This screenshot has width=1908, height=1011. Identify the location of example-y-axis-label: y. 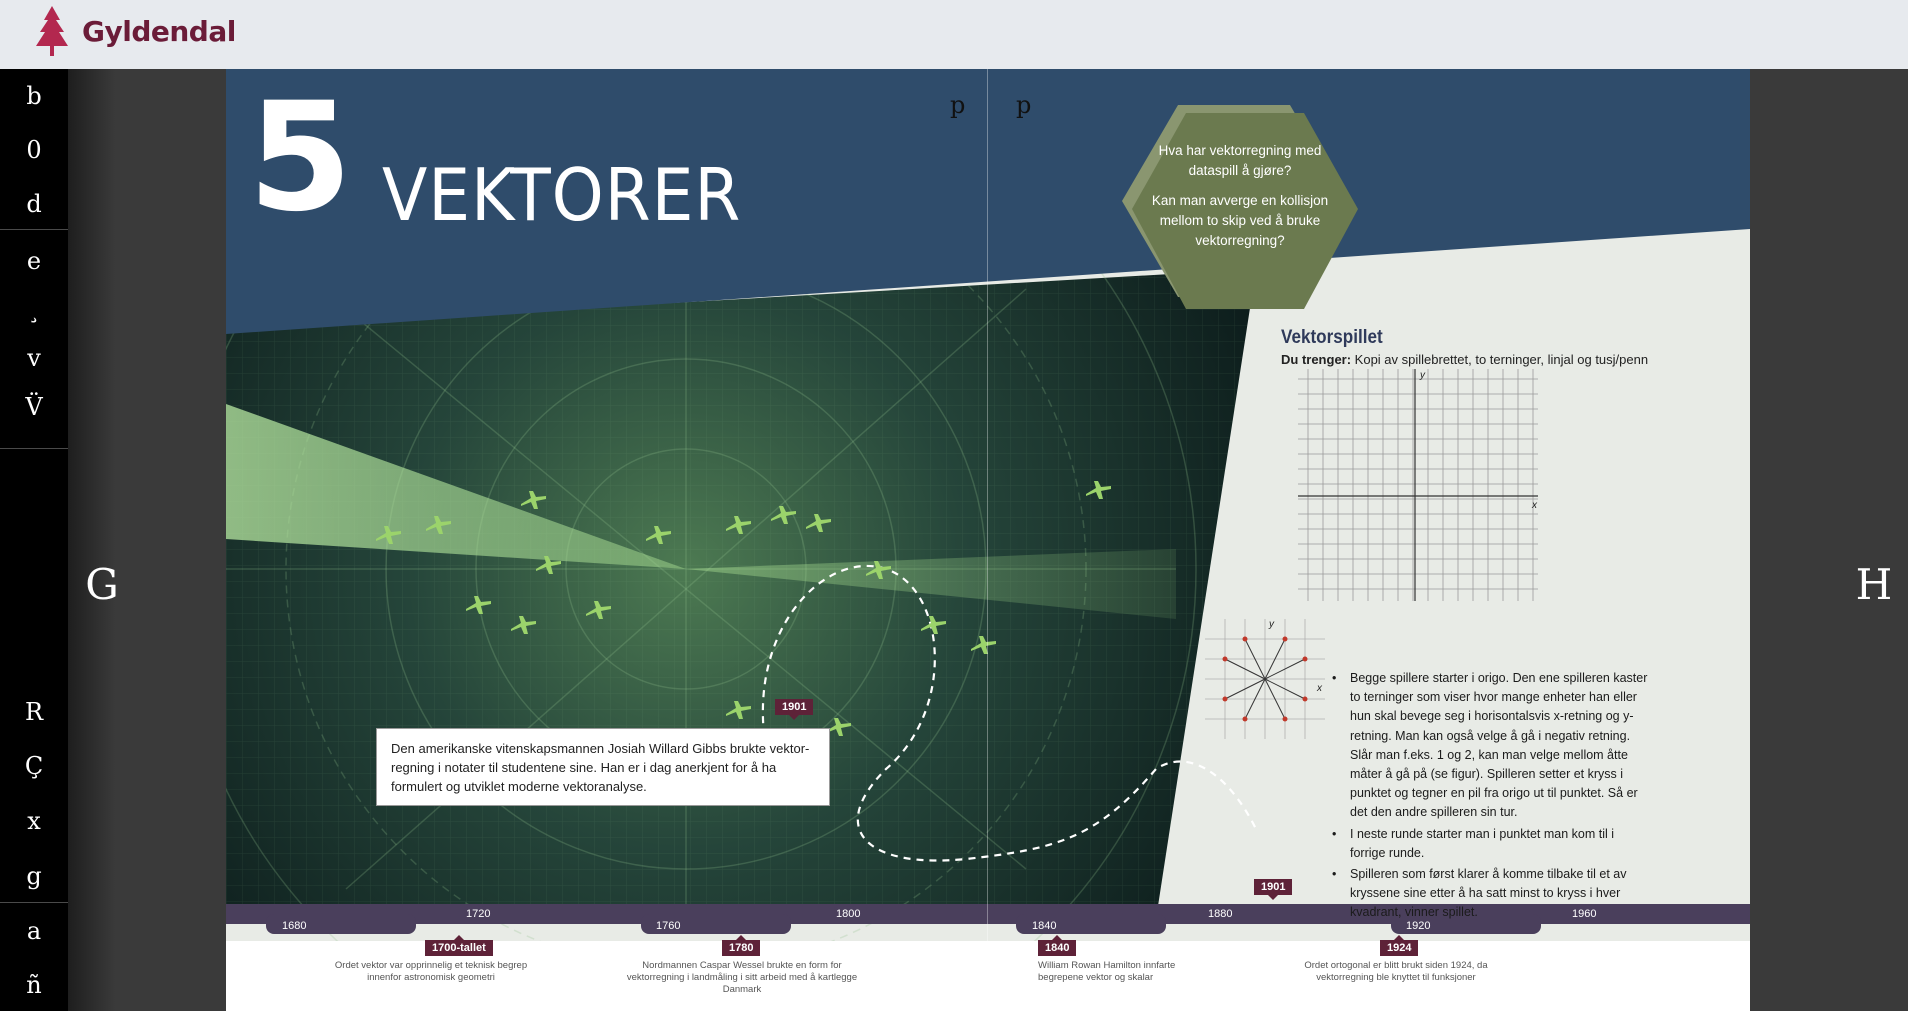
(1271, 624).